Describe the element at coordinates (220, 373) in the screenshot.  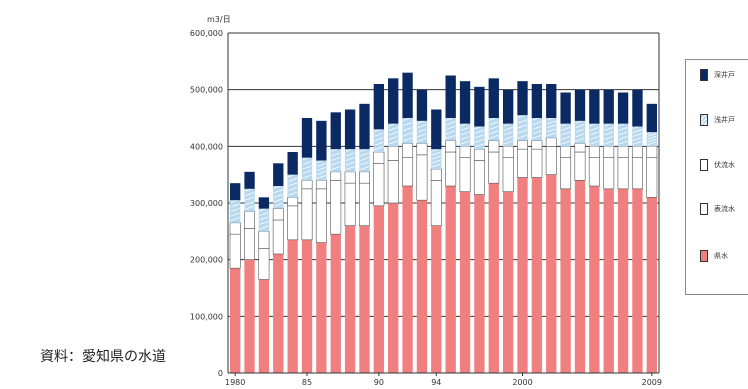
I see `y-tick-label: 0` at that location.